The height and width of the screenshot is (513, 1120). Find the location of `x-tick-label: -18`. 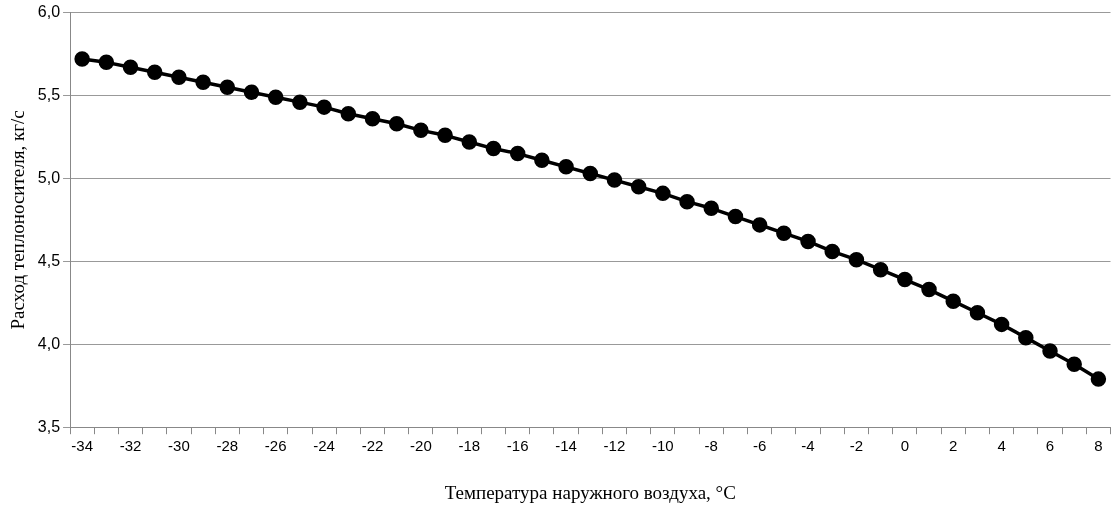

x-tick-label: -18 is located at coordinates (469, 446).